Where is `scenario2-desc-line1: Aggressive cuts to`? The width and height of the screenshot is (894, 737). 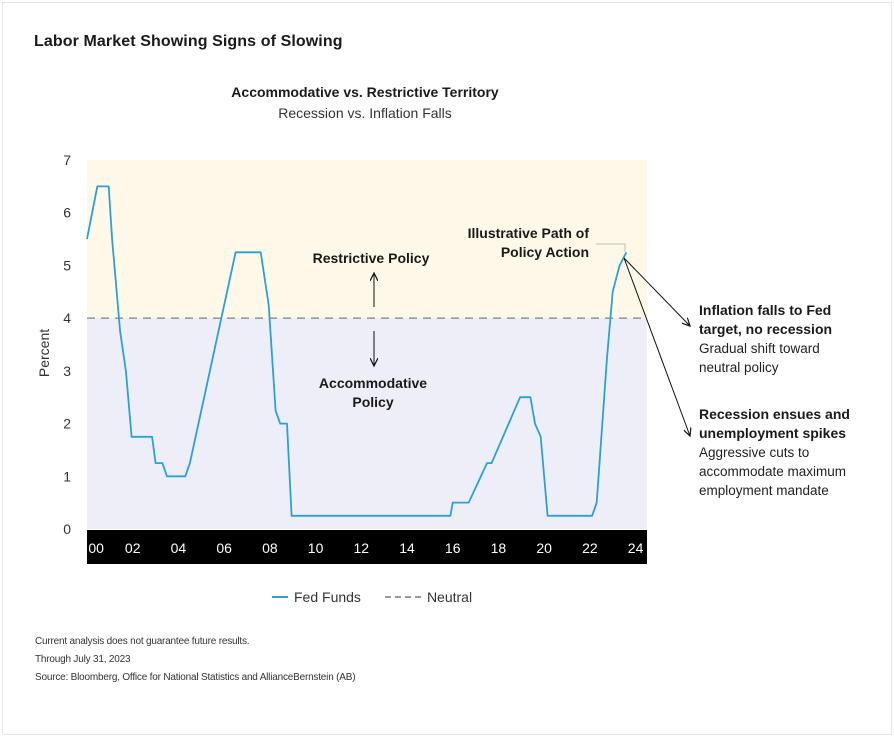
scenario2-desc-line1: Aggressive cuts to is located at coordinates (754, 452).